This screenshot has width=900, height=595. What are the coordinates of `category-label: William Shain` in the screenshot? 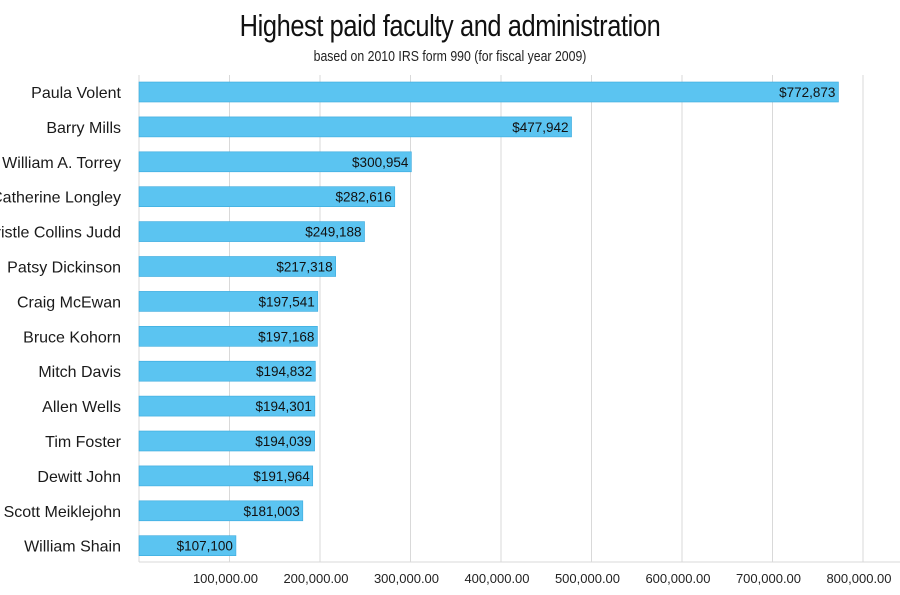 It's located at (72, 547).